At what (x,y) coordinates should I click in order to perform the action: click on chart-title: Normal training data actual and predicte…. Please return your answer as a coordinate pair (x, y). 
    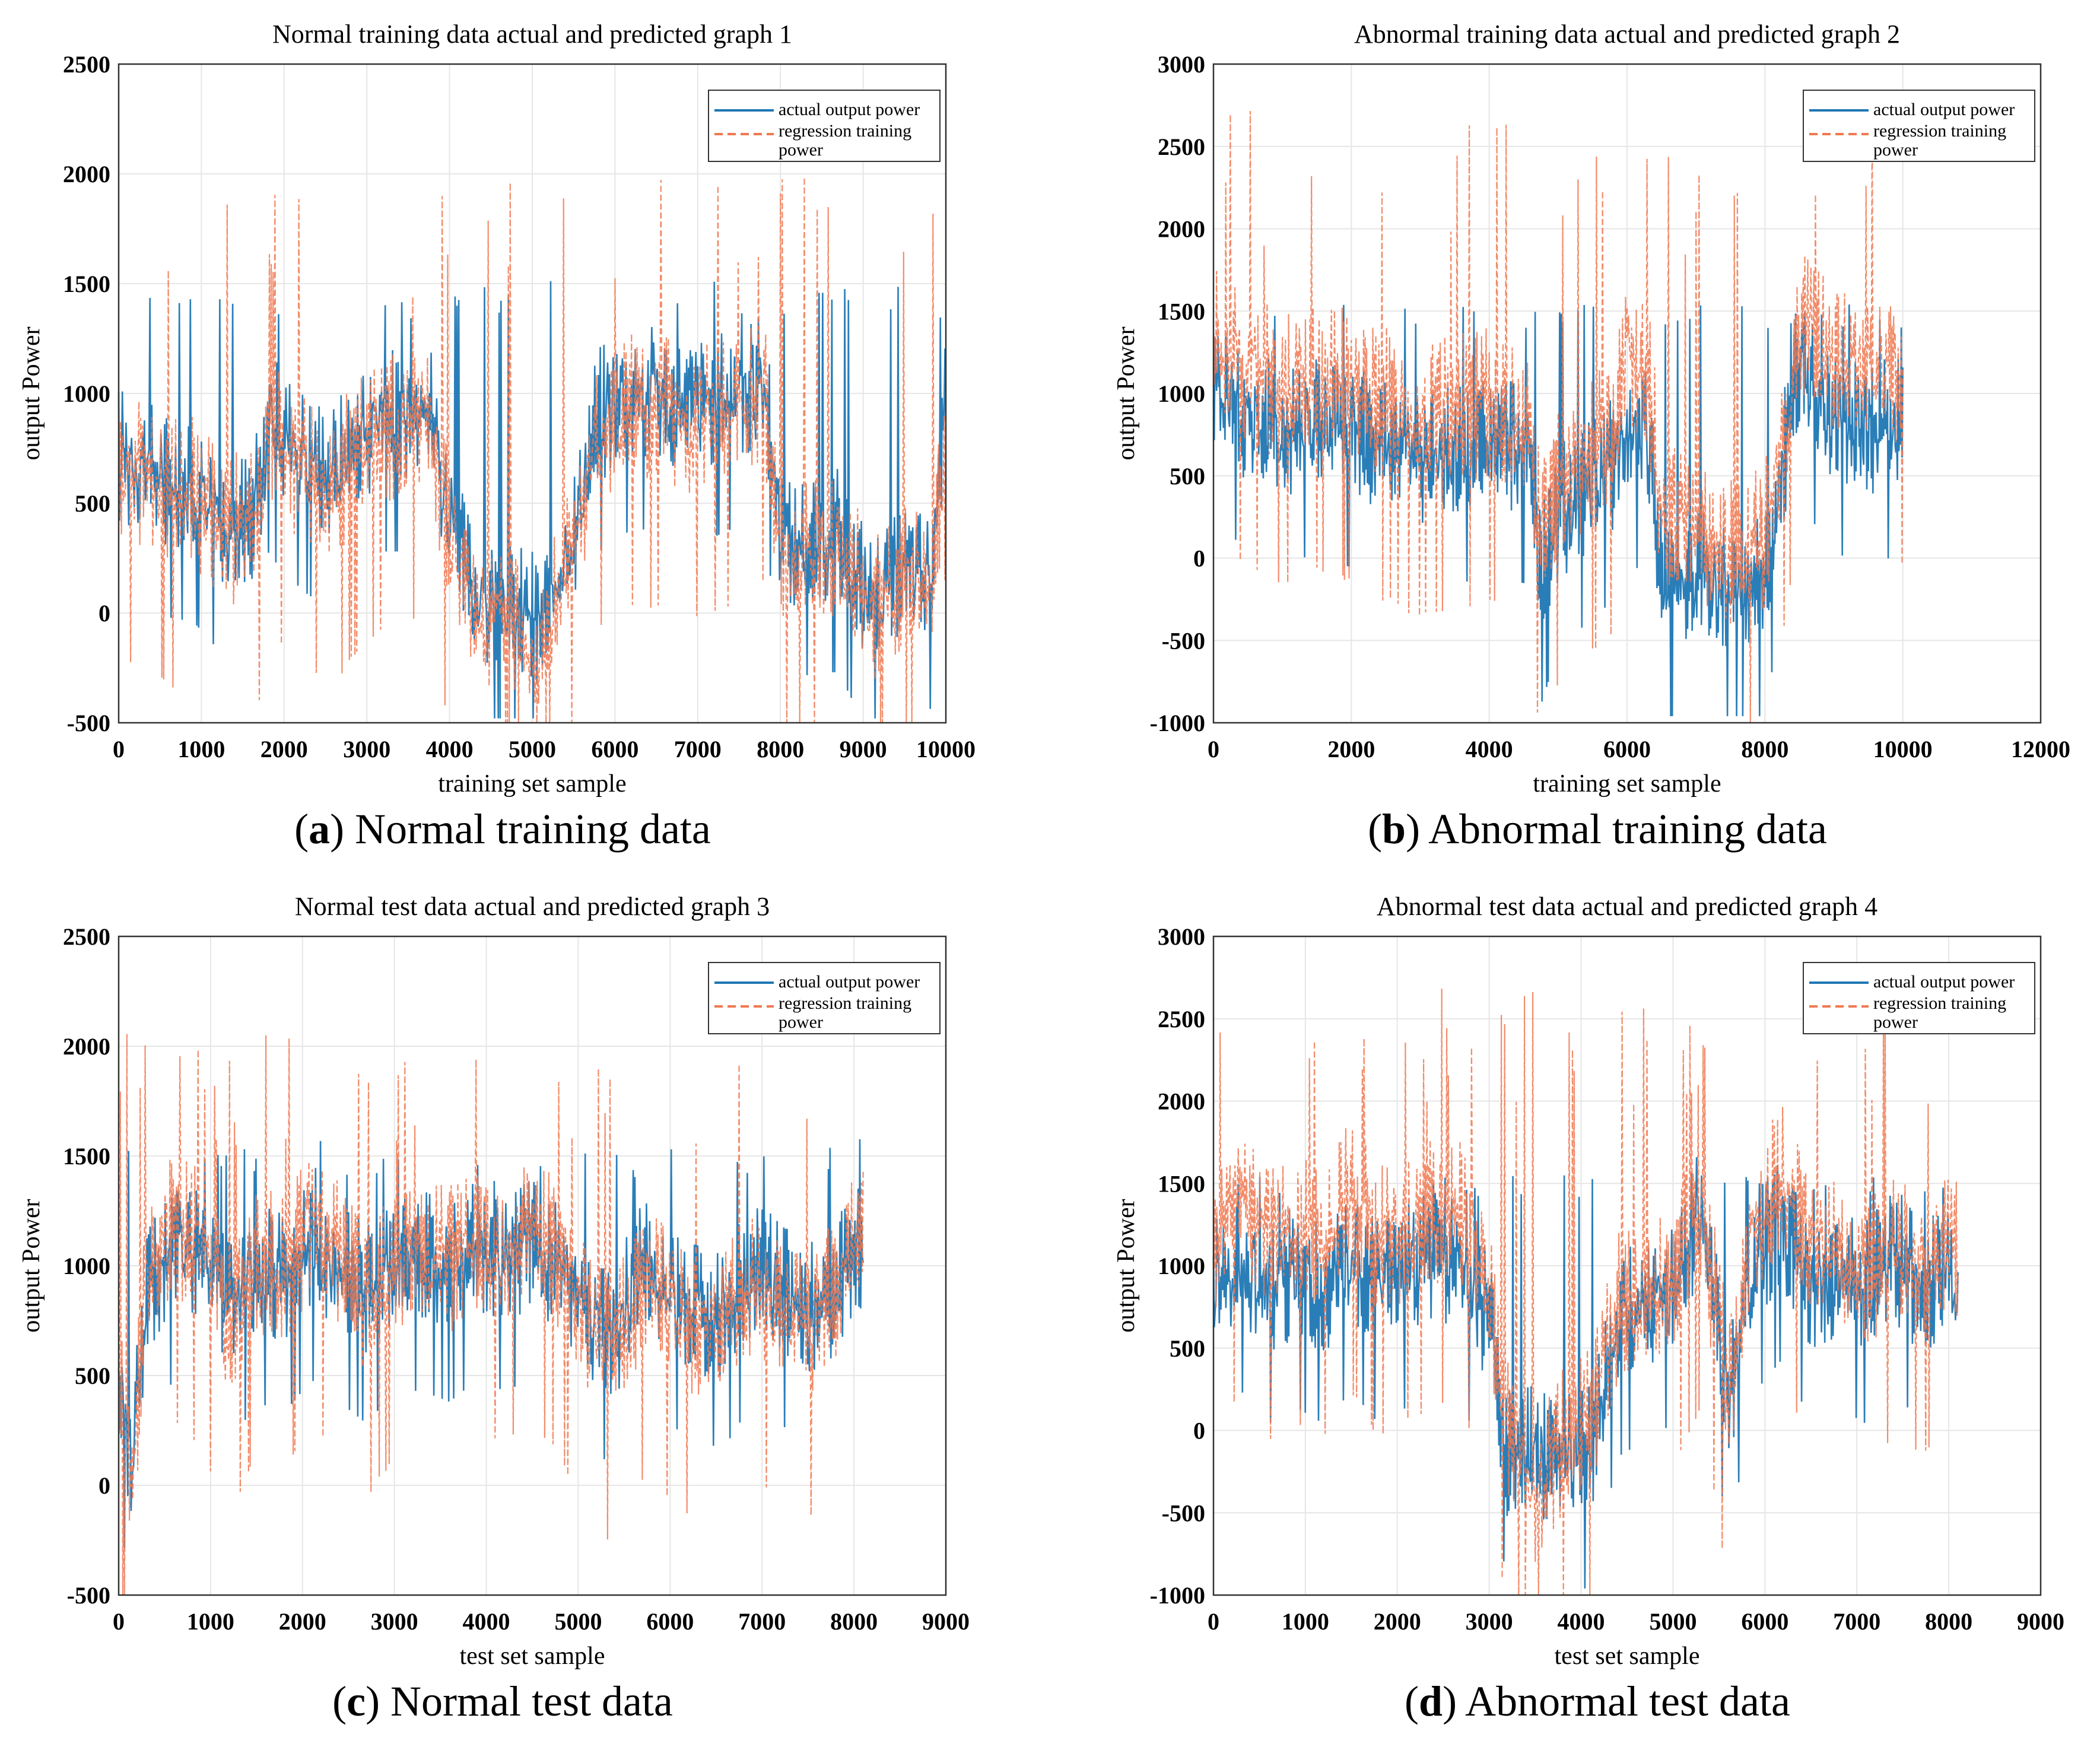
    Looking at the image, I should click on (532, 35).